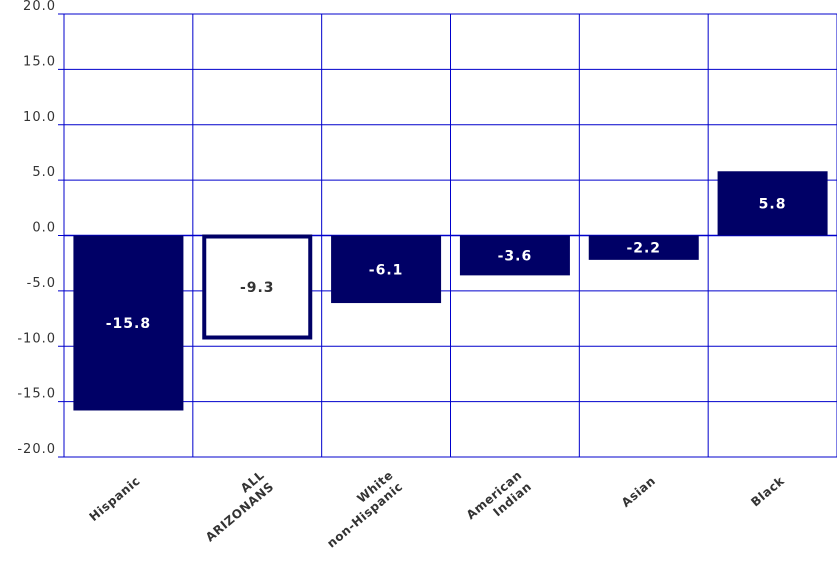 This screenshot has width=837, height=569. Describe the element at coordinates (39, 7) in the screenshot. I see `y-tick-label: 20.0` at that location.